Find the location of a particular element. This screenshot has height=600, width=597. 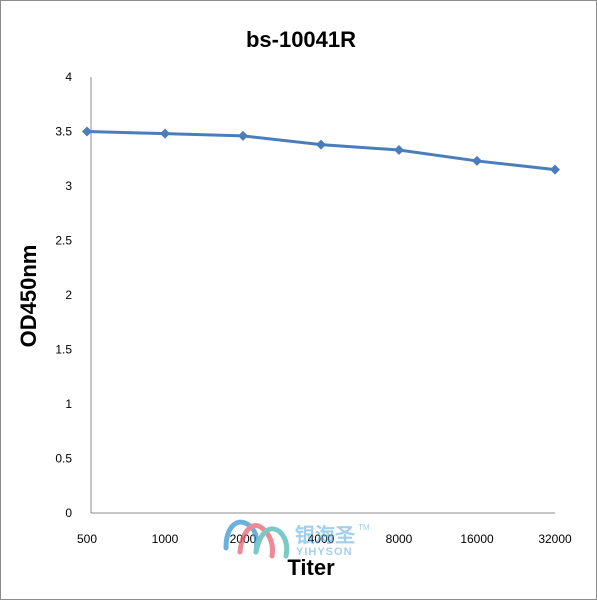

plot-area is located at coordinates (321, 150).